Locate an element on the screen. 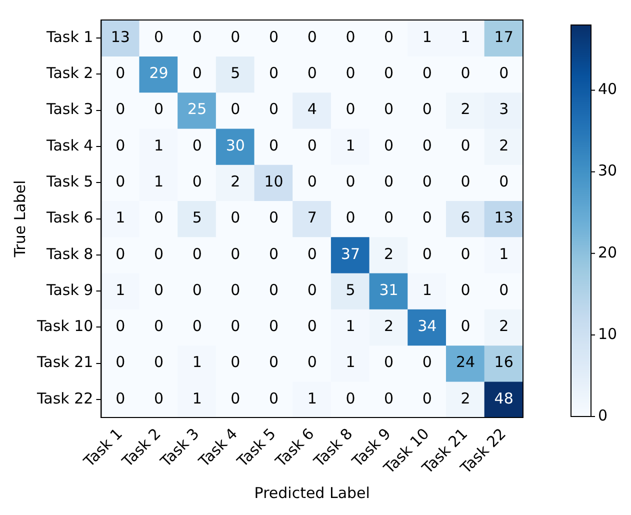 The width and height of the screenshot is (631, 515). y-tick-label: Task 4 is located at coordinates (70, 145).